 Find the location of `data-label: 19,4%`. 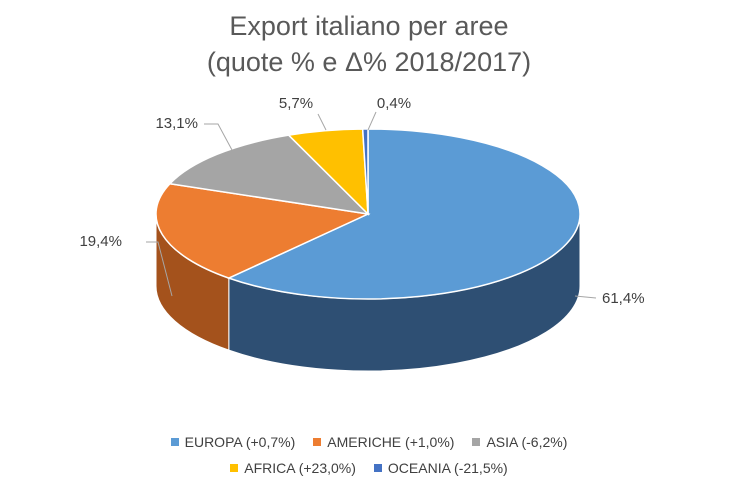

data-label: 19,4% is located at coordinates (100, 241).